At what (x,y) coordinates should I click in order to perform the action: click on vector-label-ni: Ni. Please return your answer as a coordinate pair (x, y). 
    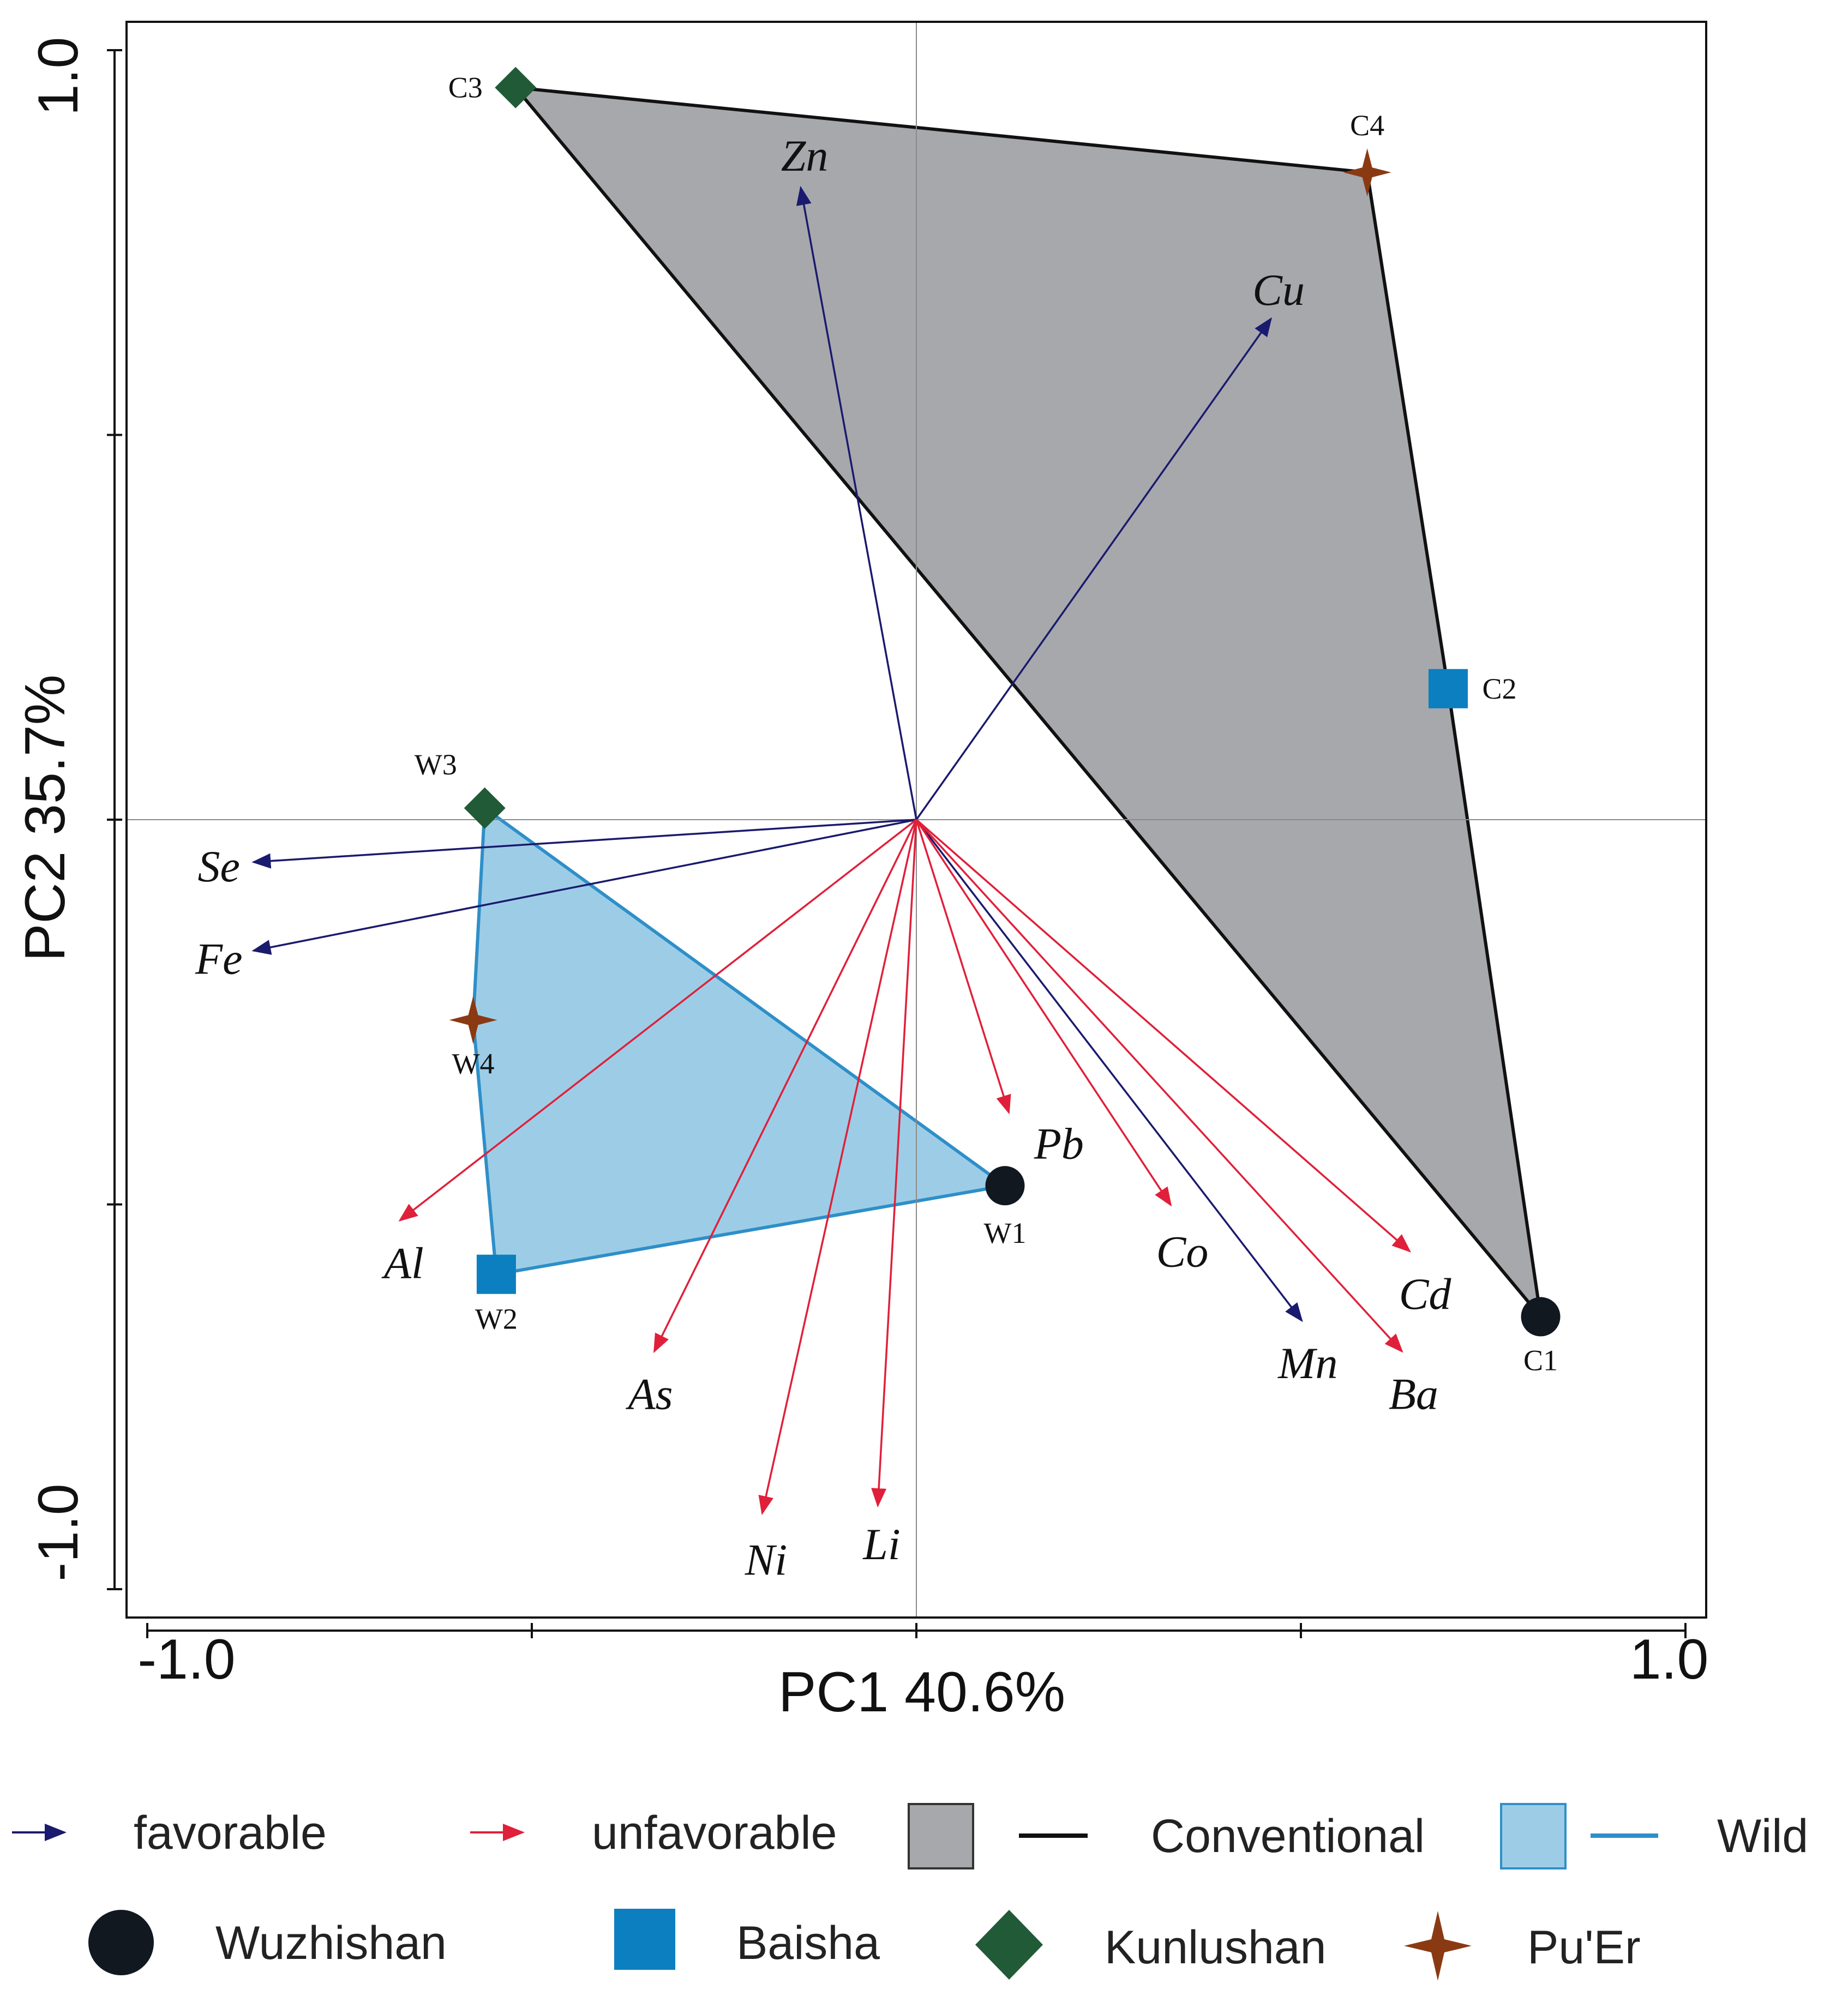
    Looking at the image, I should click on (766, 1559).